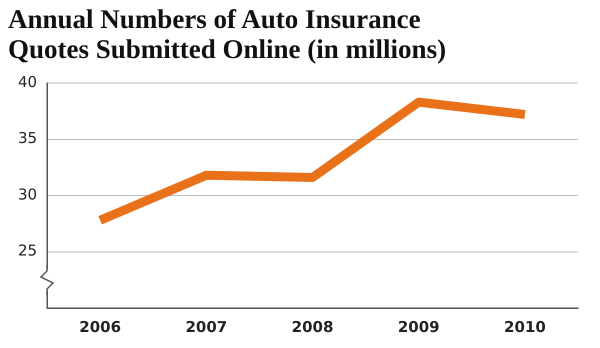  What do you see at coordinates (313, 327) in the screenshot?
I see `x-tick-label: 2008` at bounding box center [313, 327].